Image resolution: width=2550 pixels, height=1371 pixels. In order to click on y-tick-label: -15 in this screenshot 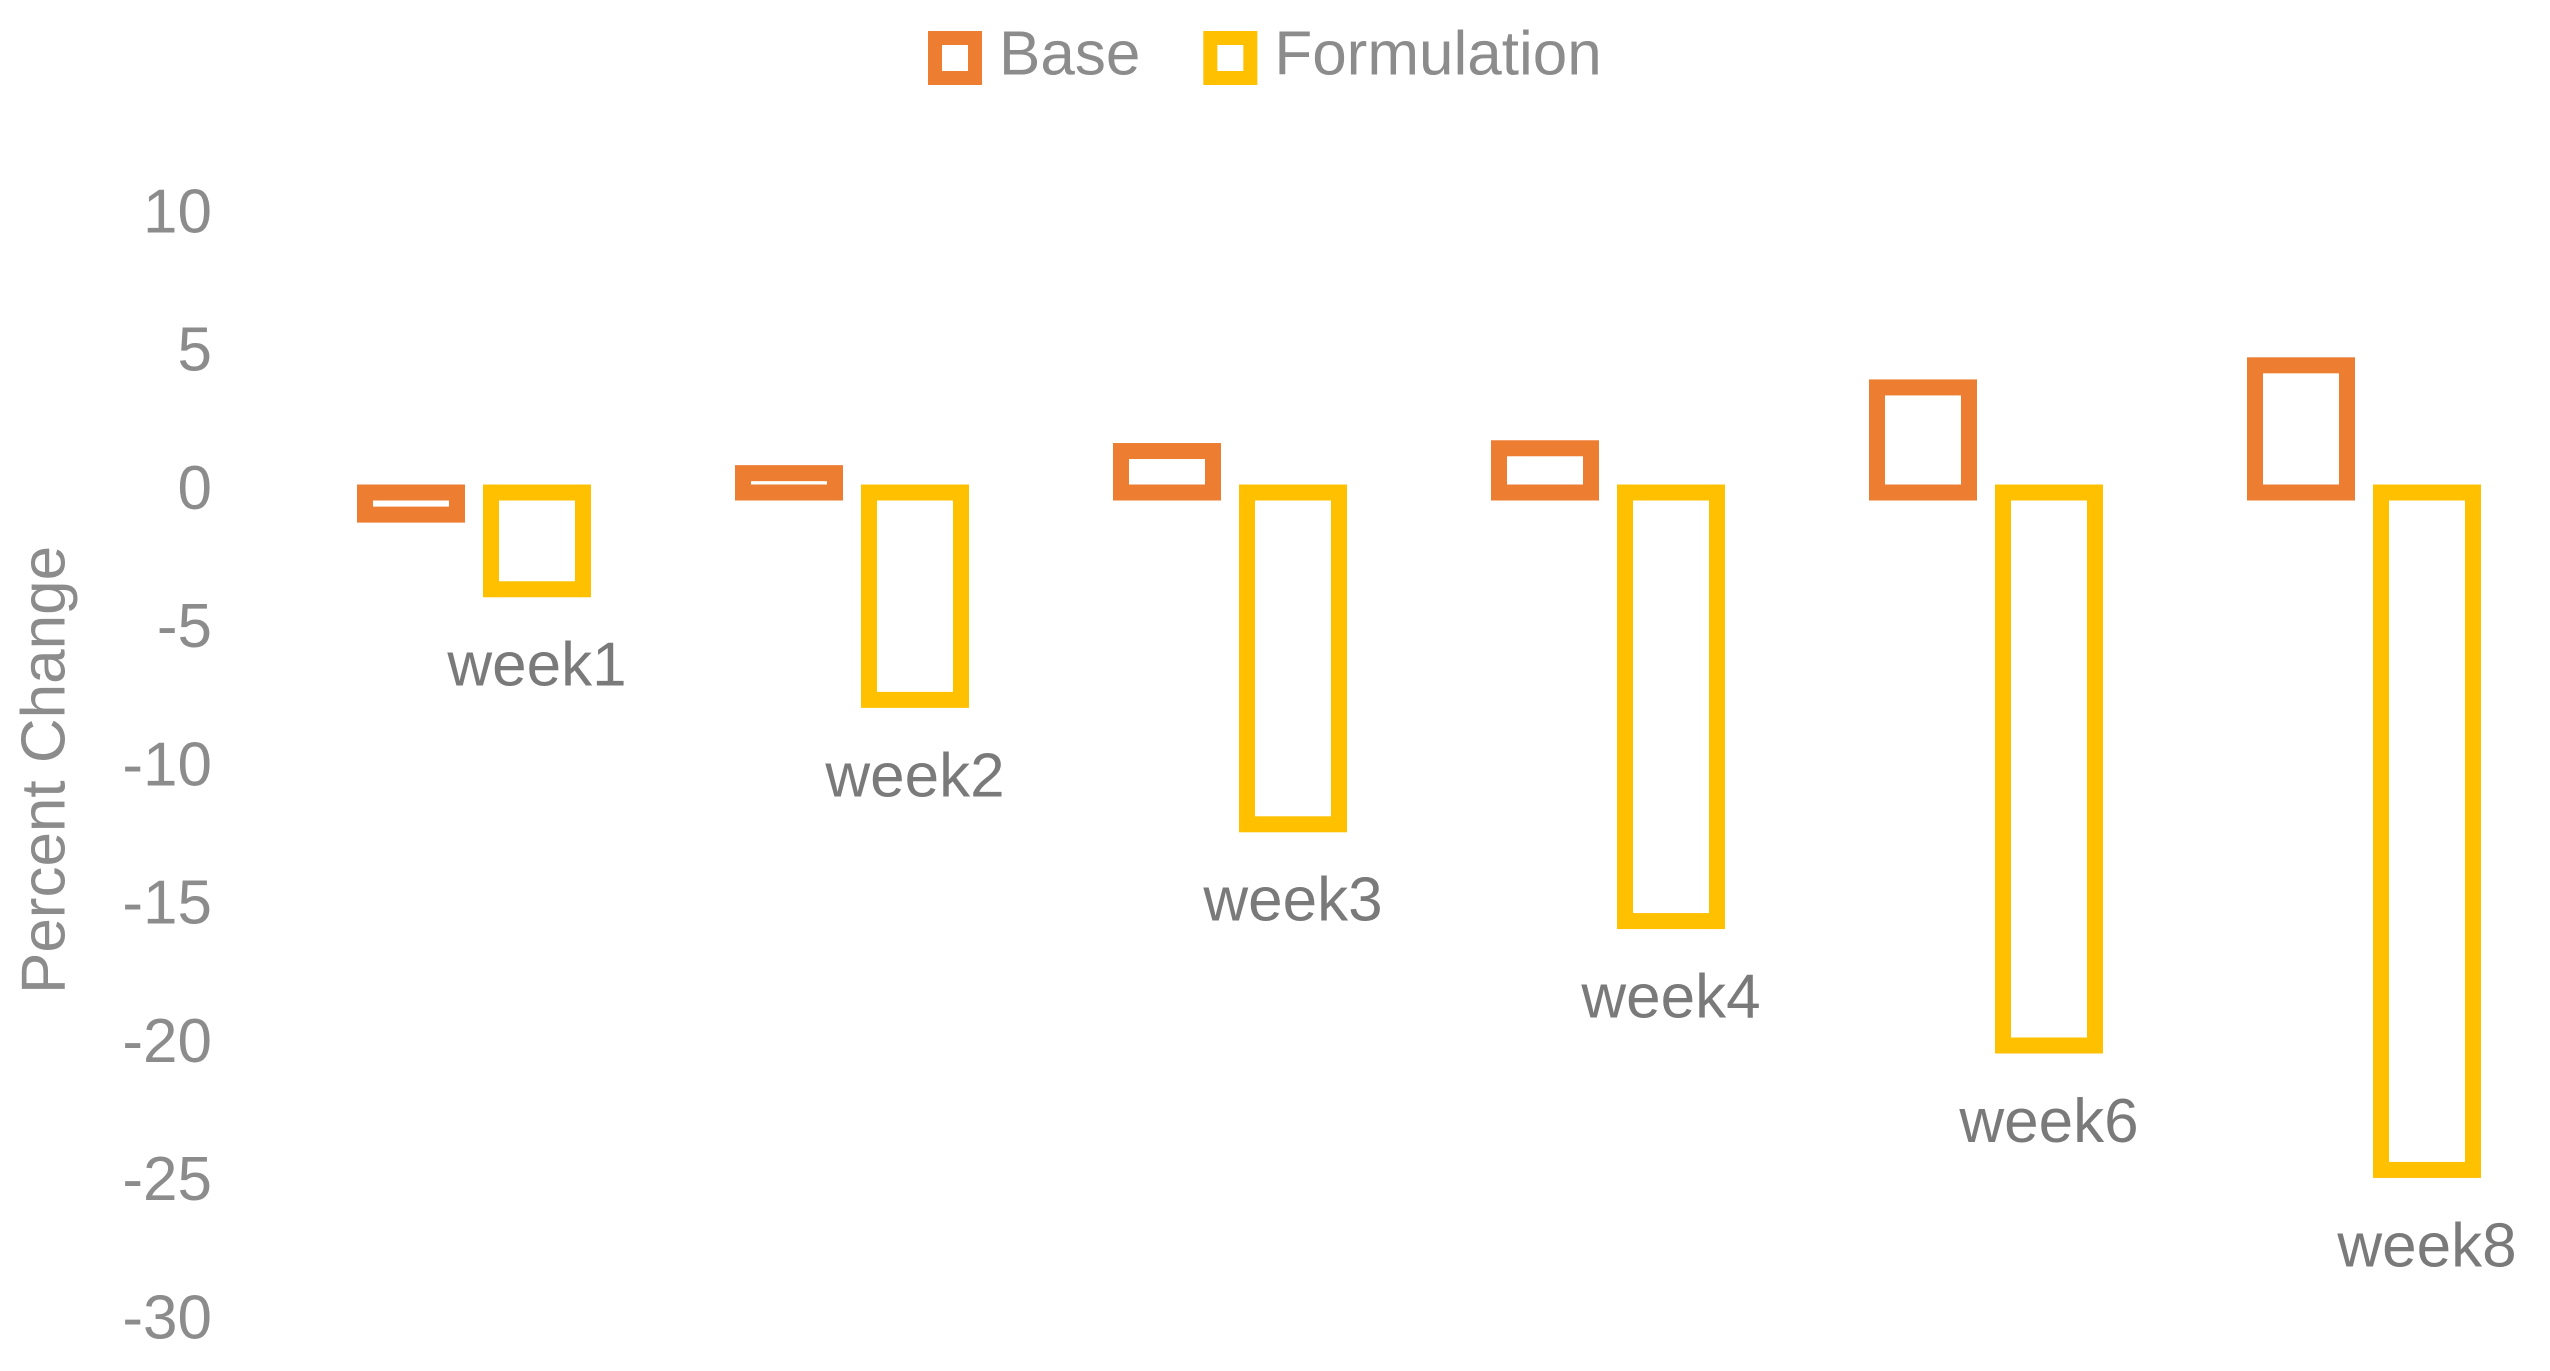, I will do `click(167, 903)`.